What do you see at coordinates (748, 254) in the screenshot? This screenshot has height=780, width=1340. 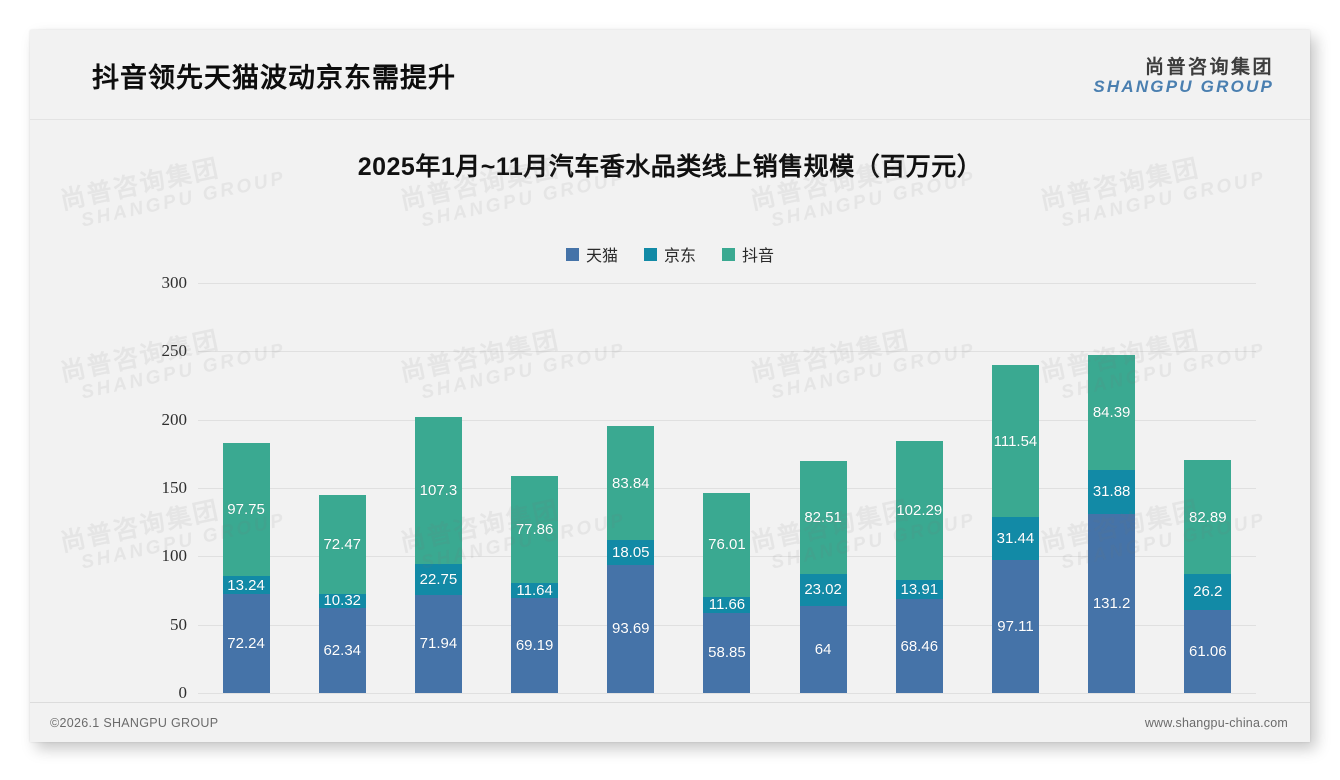 I see `legend-item-抖音: 抖音` at bounding box center [748, 254].